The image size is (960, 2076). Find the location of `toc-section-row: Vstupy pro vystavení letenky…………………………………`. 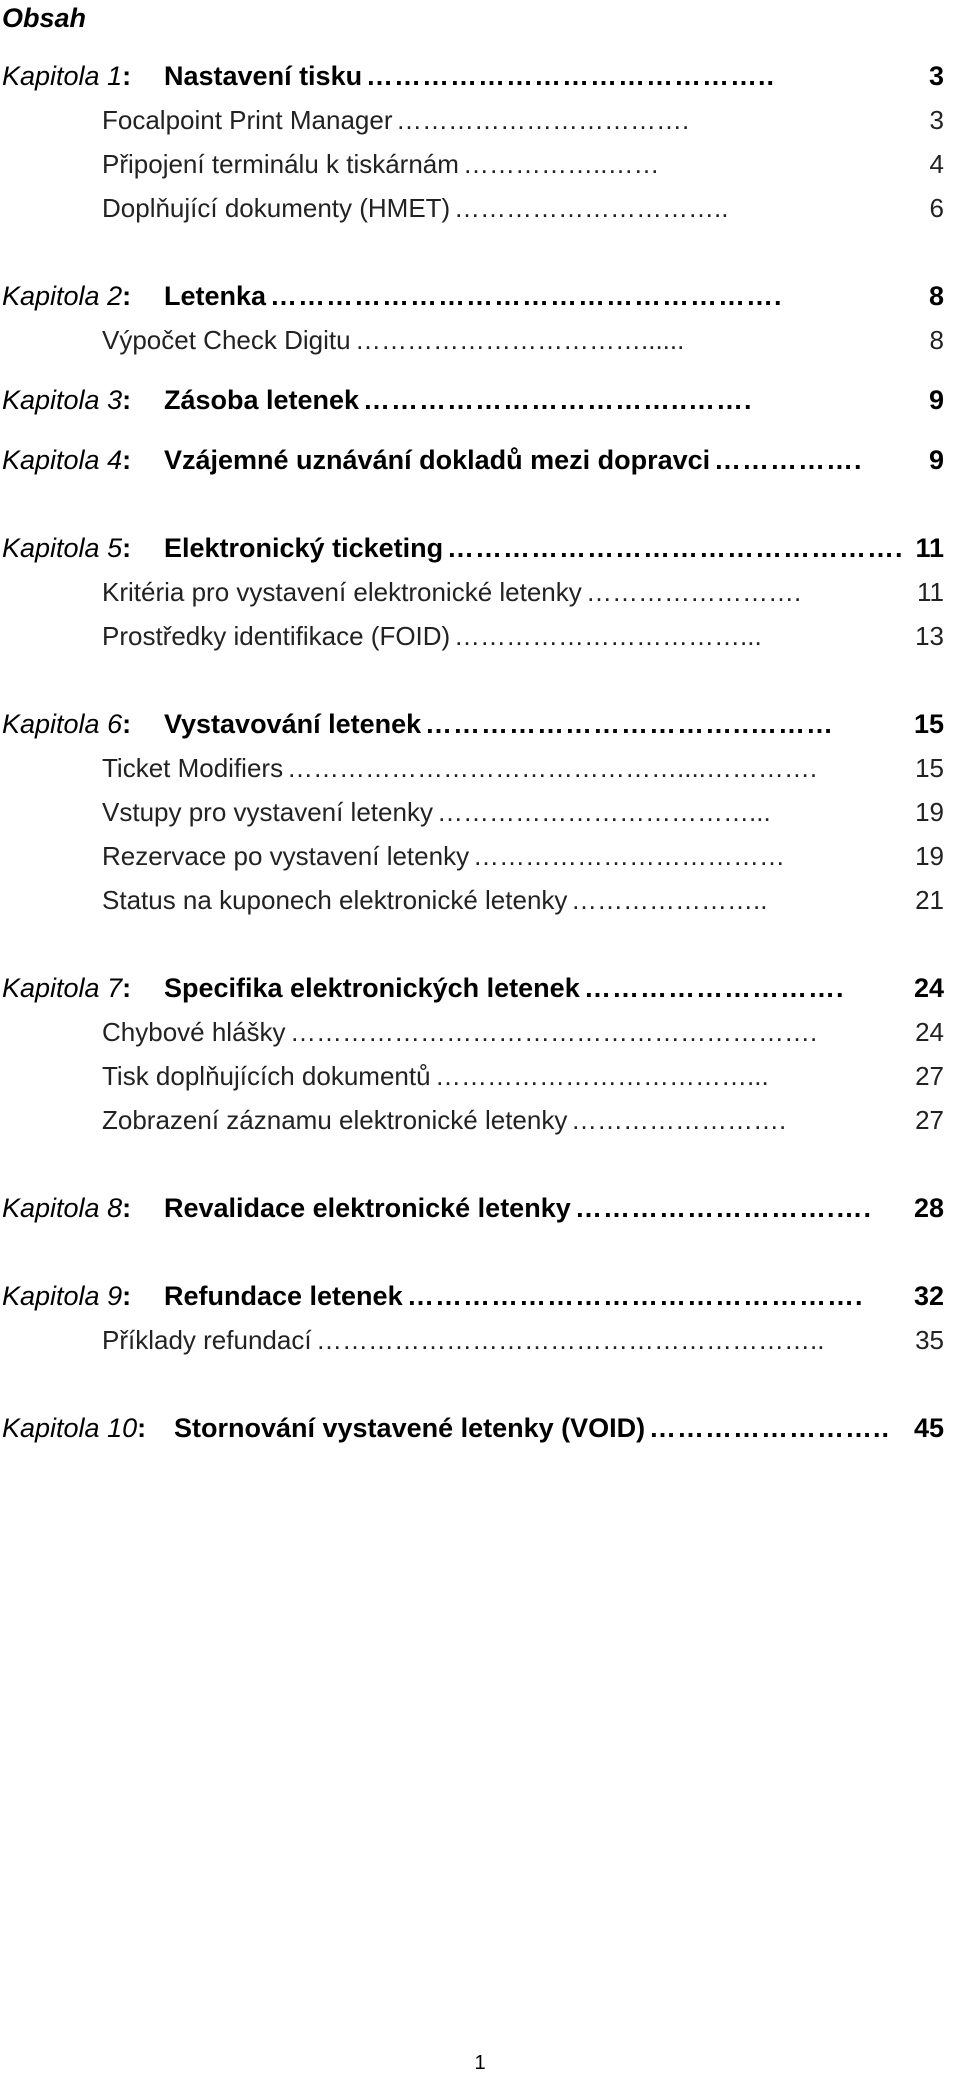

toc-section-row: Vstupy pro vystavení letenky………………………………… is located at coordinates (480, 814).